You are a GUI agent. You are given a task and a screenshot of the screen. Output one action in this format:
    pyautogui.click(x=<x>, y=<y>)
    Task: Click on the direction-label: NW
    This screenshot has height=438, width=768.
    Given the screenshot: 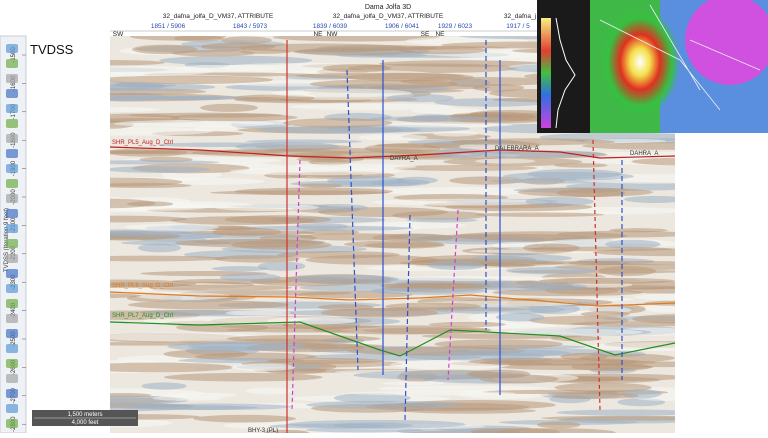 What is the action you would take?
    pyautogui.click(x=333, y=34)
    